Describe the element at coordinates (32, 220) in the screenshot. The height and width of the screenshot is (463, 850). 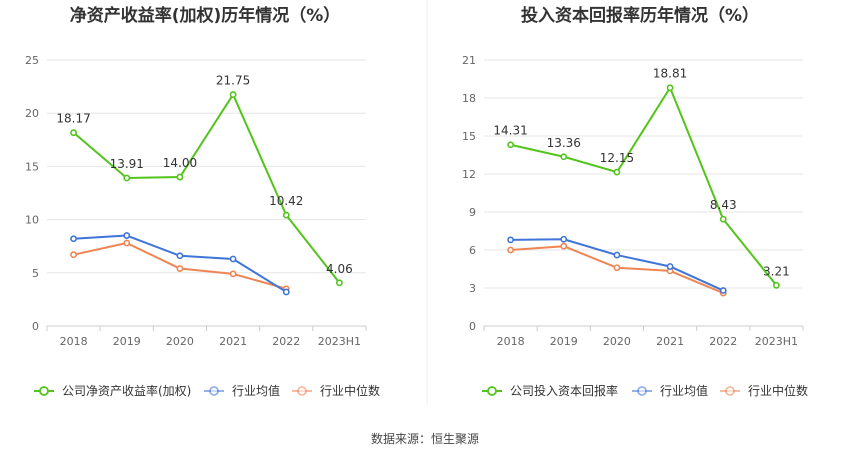
I see `y-tick-label: 10` at that location.